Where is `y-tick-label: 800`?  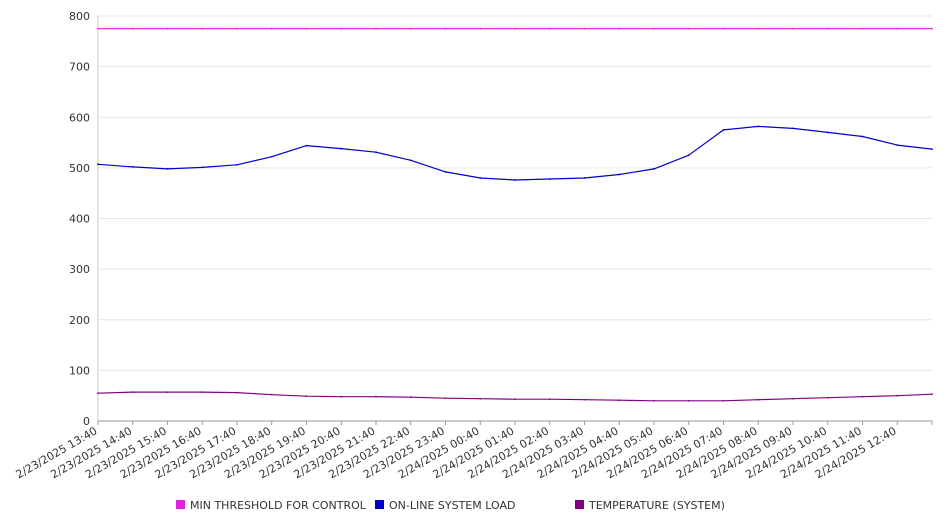 y-tick-label: 800 is located at coordinates (79, 16).